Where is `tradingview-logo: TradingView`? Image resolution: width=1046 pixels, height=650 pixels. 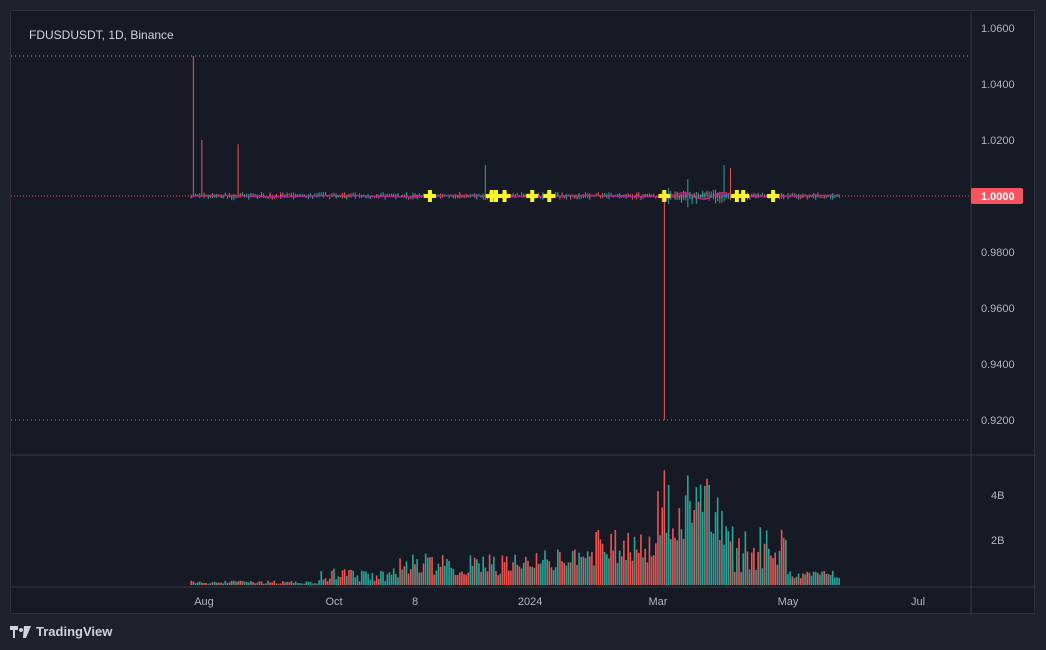 tradingview-logo: TradingView is located at coordinates (61, 631).